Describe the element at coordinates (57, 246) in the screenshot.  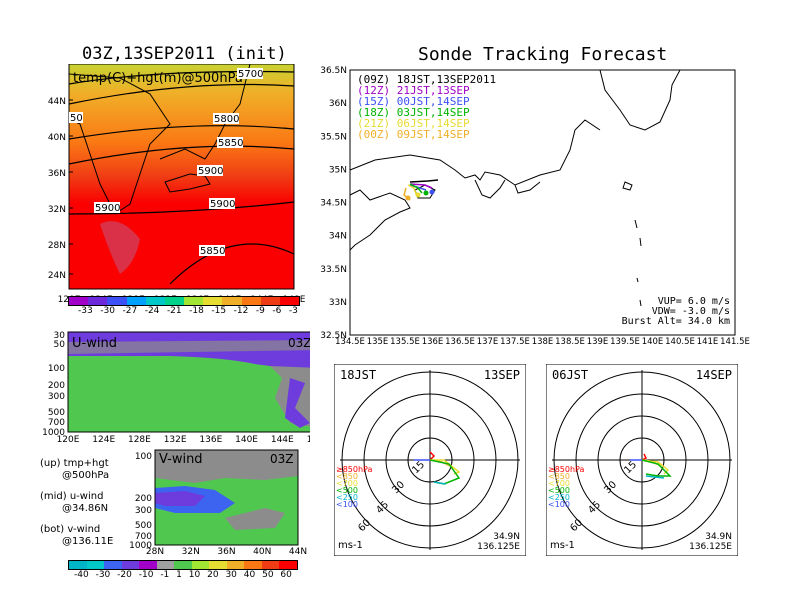
I see `y-tick-label: 28N` at that location.